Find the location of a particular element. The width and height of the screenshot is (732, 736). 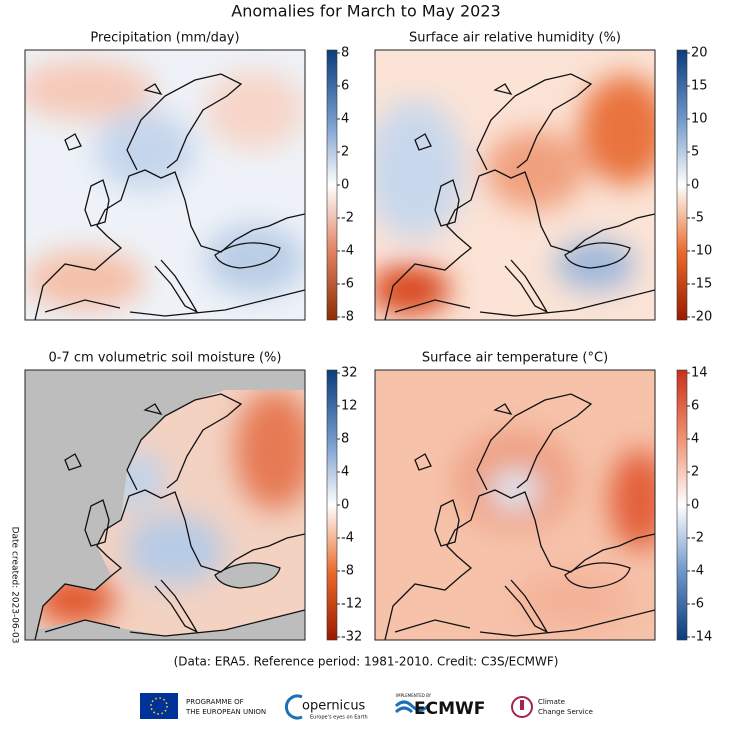

eu-stars is located at coordinates (159, 706).